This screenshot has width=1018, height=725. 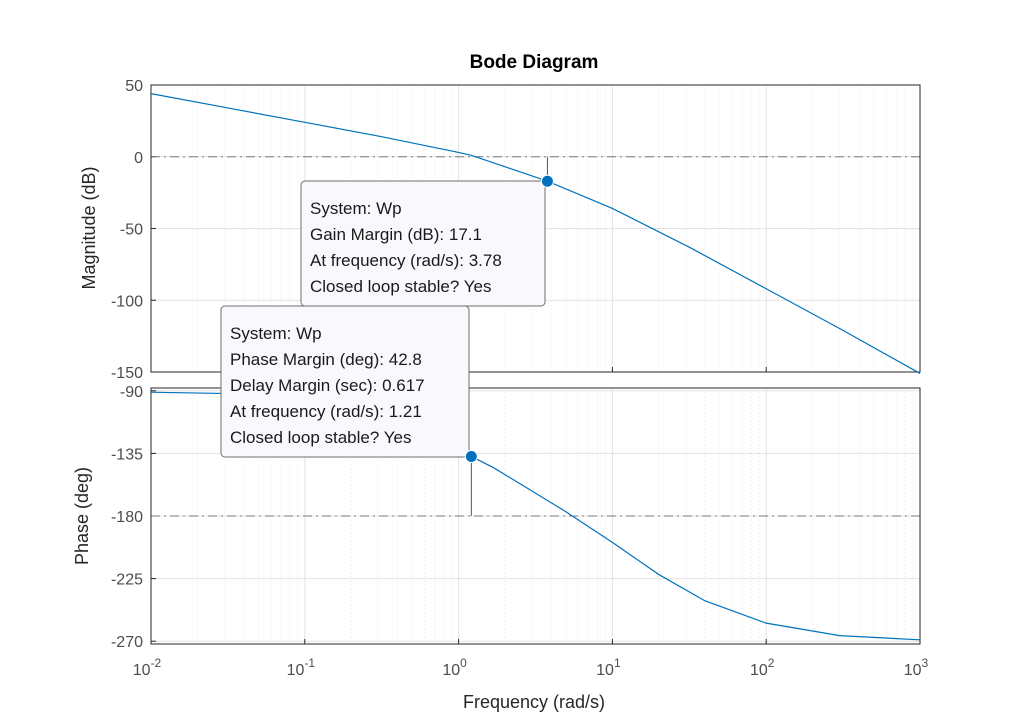 I want to click on x-tick-exponent: -1, so click(x=309, y=663).